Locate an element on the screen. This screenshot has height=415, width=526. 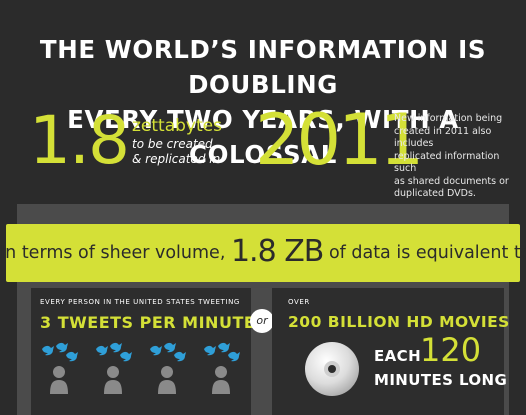
banner-prefix: In terms of sheer volume, is located at coordinates (113, 253).